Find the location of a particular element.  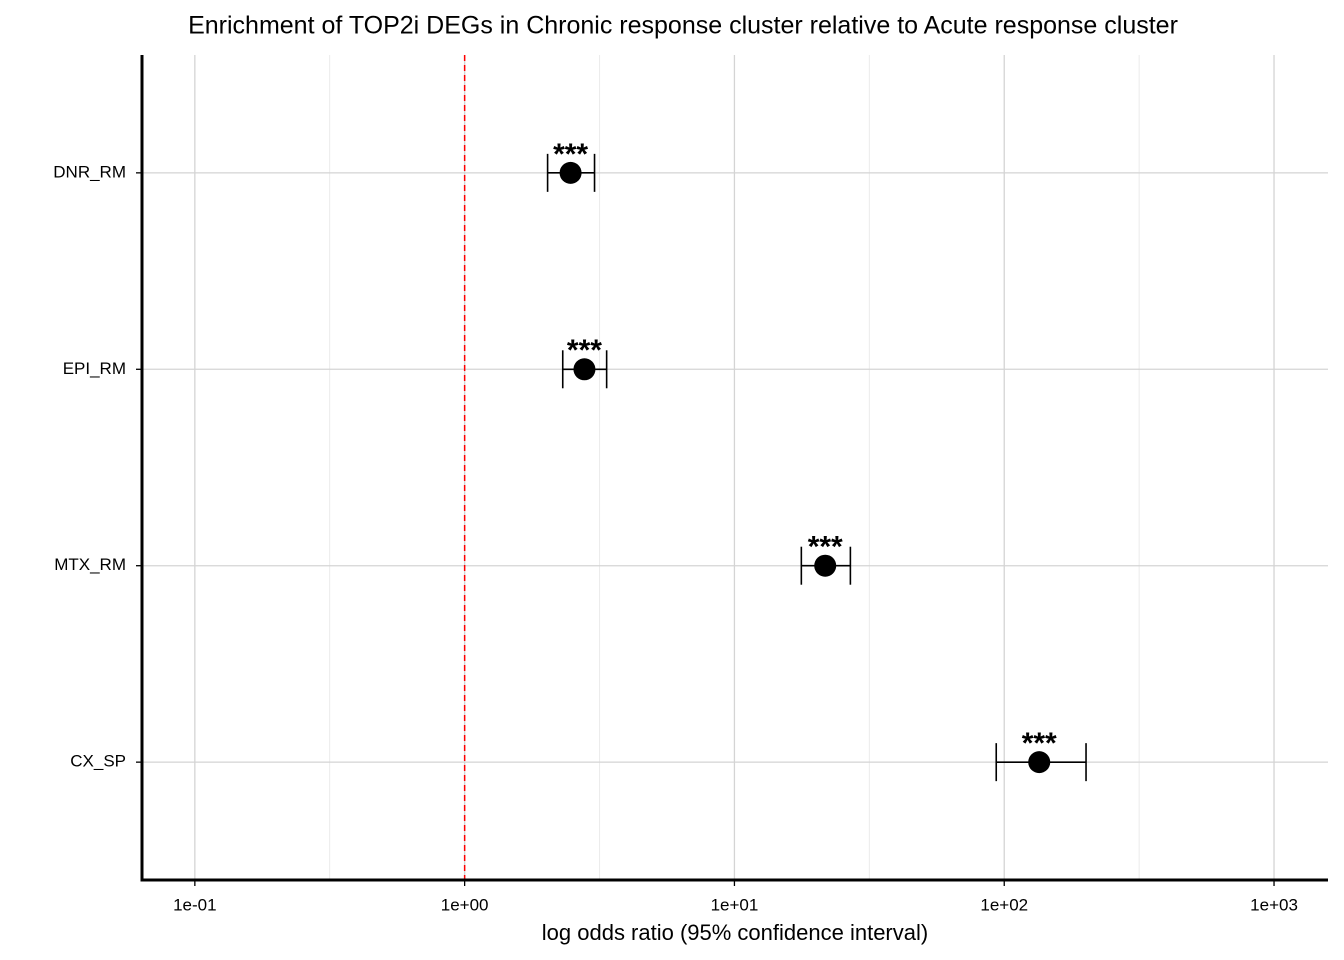

x-tick-label: 1e+01 is located at coordinates (735, 904).